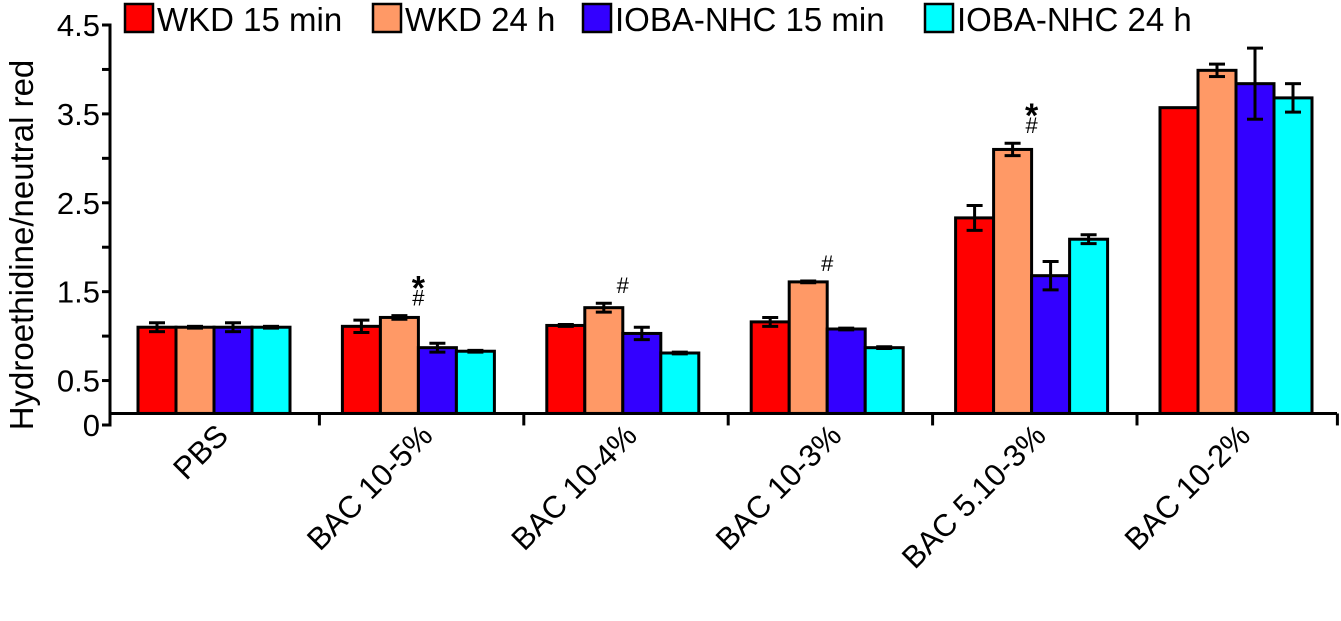 Image resolution: width=1341 pixels, height=621 pixels. What do you see at coordinates (249, 19) in the screenshot?
I see `legend-label: WKD 15 min` at bounding box center [249, 19].